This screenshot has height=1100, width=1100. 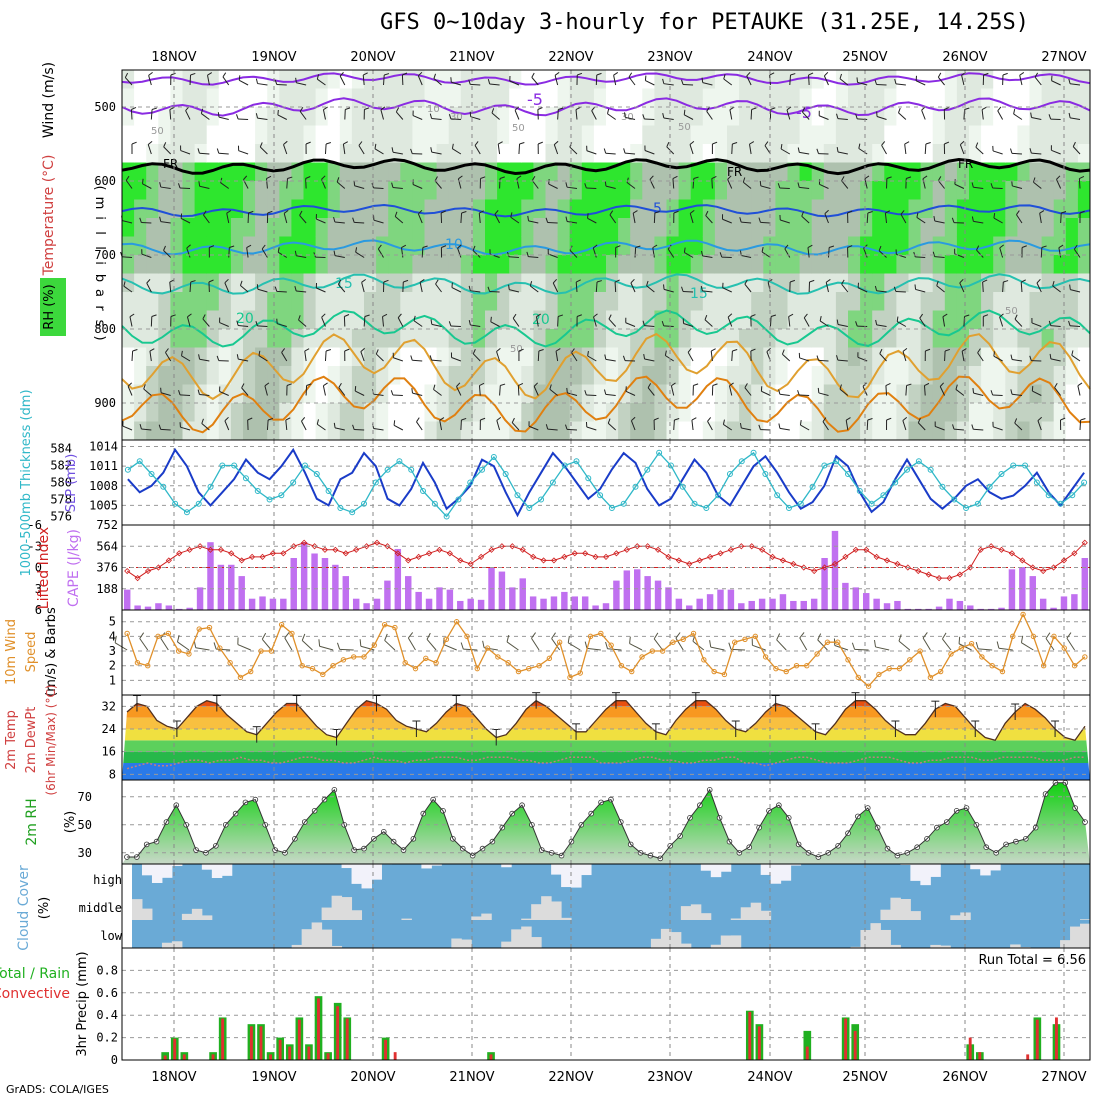 I want to click on isotherm-line, so click(x=606, y=247).